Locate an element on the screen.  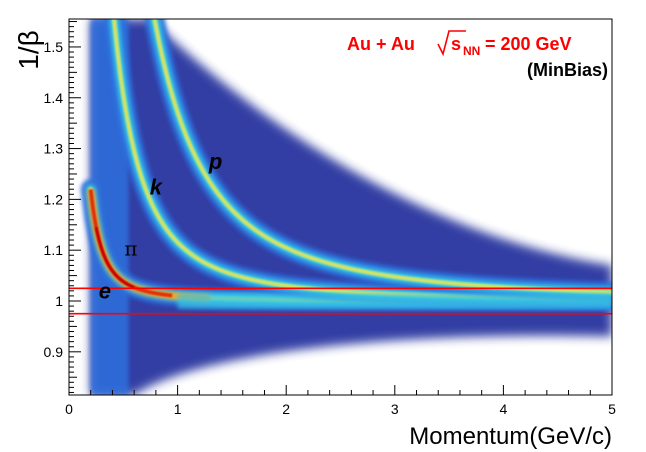
x-tick-label: 0 is located at coordinates (69, 409).